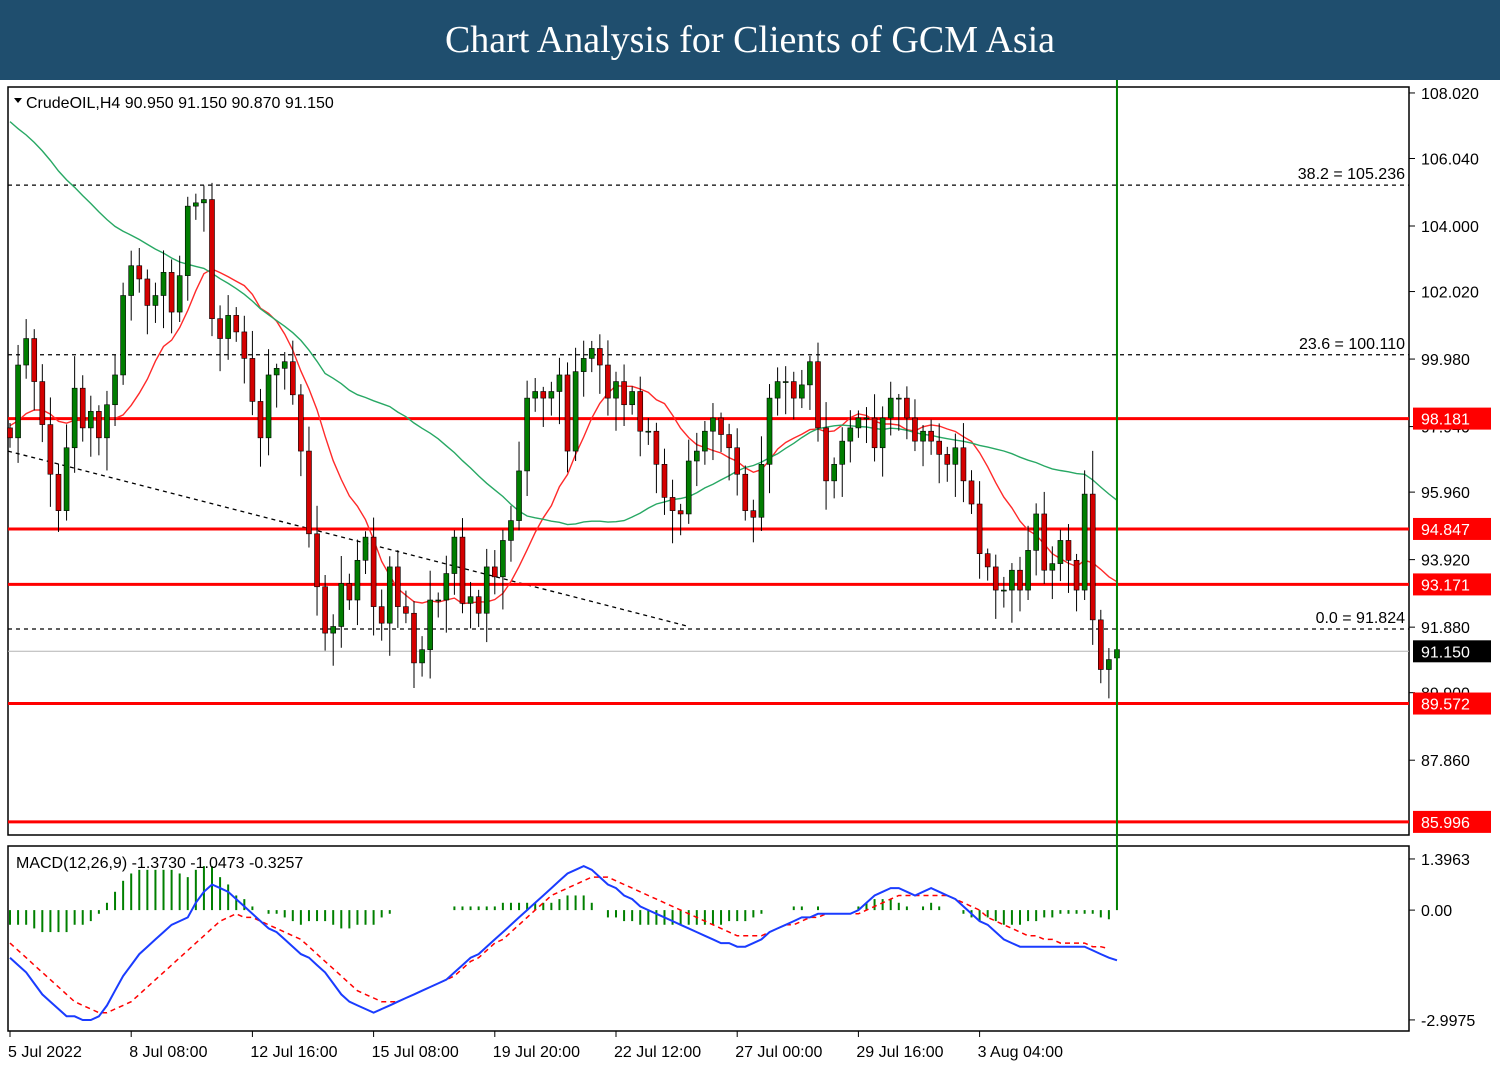 Image resolution: width=1500 pixels, height=1071 pixels. I want to click on level-label: 85.996, so click(1445, 823).